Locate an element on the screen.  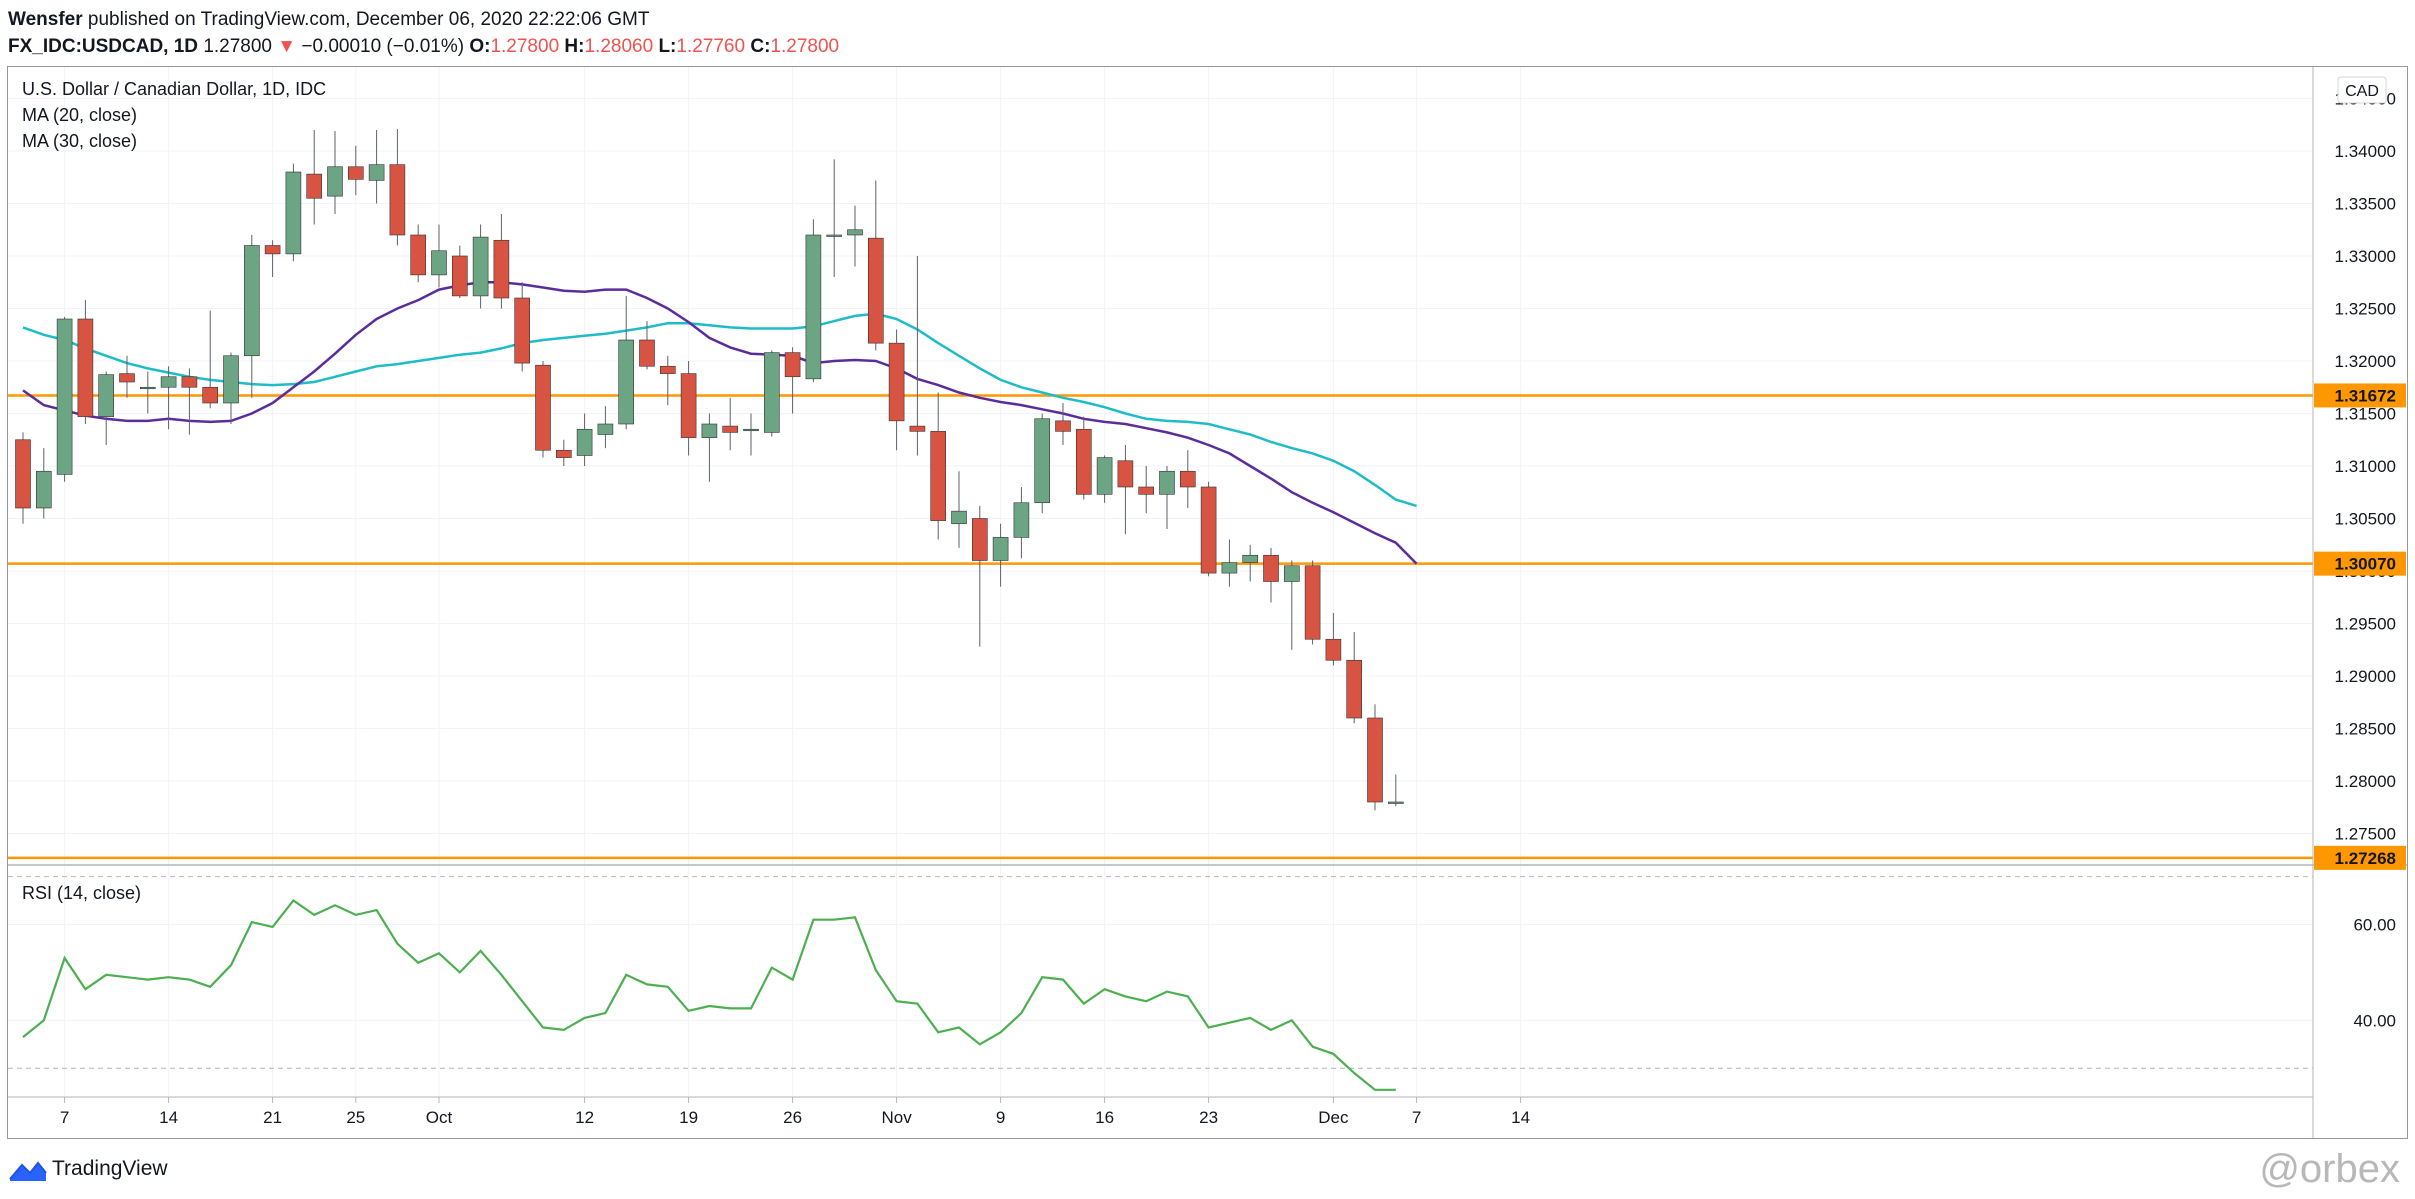
last-price: 1.27800 is located at coordinates (237, 46).